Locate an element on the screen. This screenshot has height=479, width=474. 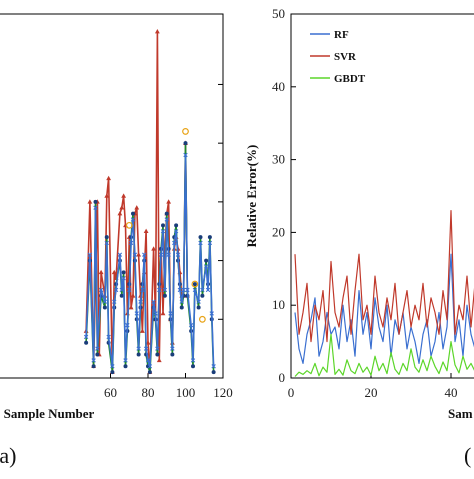
panel-b-label: ( is located at coordinates (467, 455).